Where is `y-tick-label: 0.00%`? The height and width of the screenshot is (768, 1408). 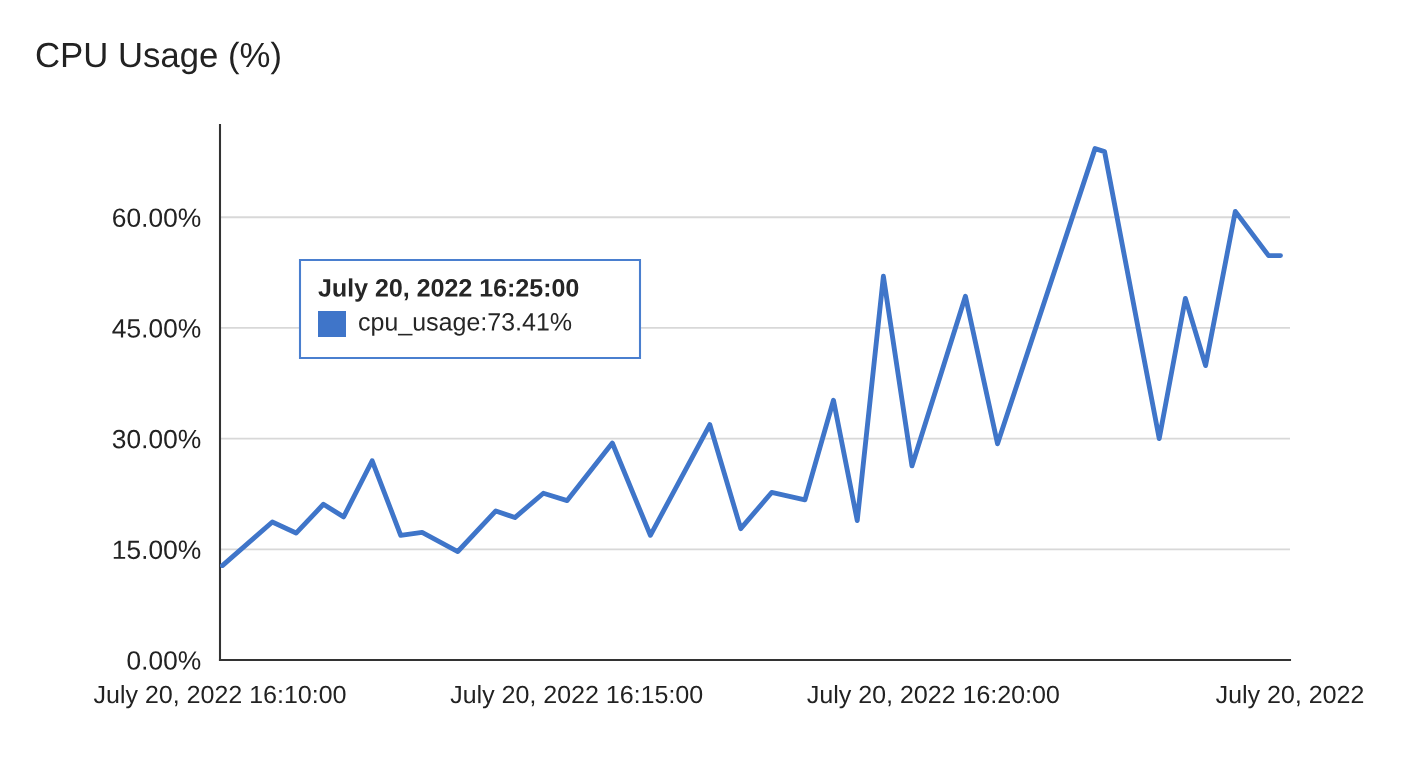 y-tick-label: 0.00% is located at coordinates (164, 660).